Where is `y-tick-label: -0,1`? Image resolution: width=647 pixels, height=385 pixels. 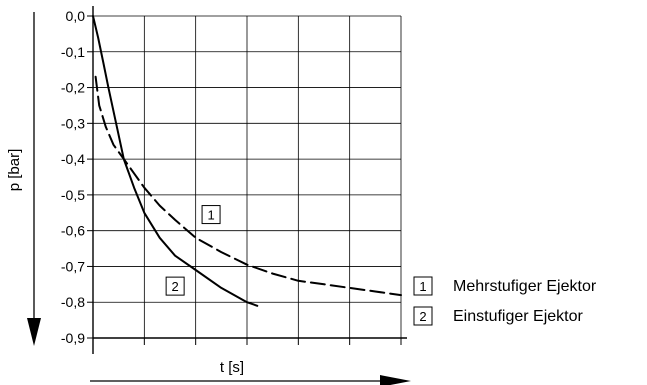 y-tick-label: -0,1 is located at coordinates (73, 52).